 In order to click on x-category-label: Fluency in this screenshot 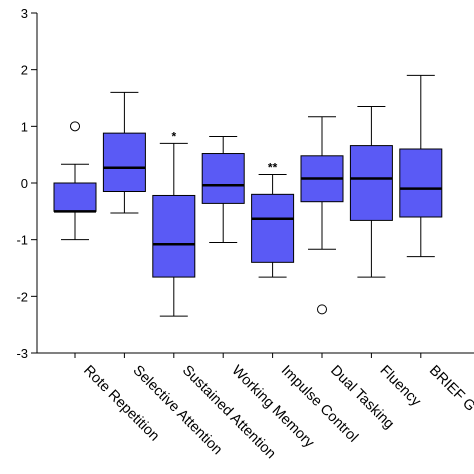, I will do `click(401, 387)`.